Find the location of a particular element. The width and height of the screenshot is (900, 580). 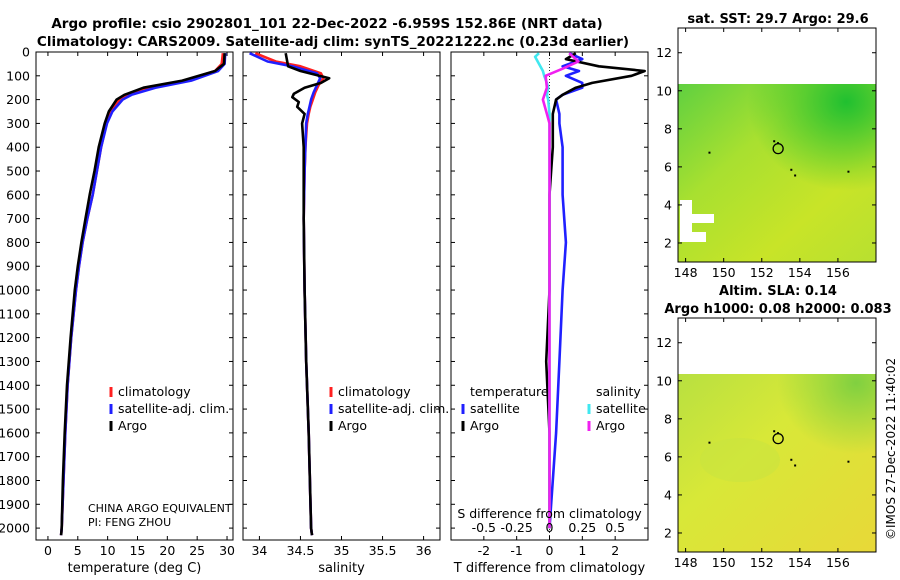

sst_map-xtick-label: 156 is located at coordinates (838, 272).